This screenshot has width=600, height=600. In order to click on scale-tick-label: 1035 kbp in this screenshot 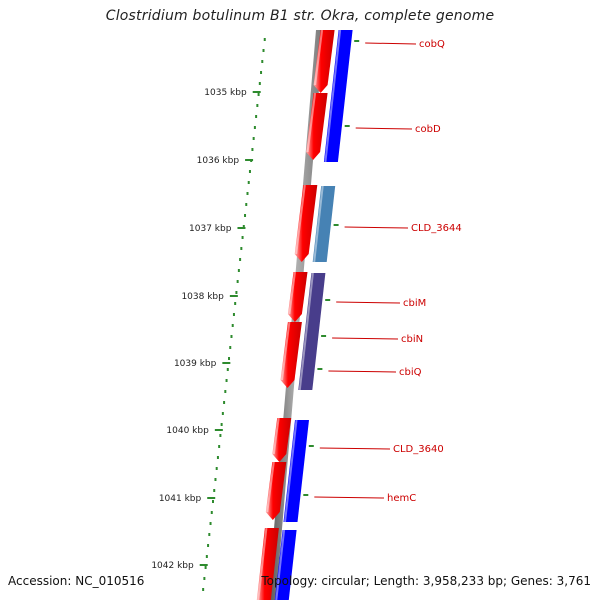, I will do `click(225, 93)`.